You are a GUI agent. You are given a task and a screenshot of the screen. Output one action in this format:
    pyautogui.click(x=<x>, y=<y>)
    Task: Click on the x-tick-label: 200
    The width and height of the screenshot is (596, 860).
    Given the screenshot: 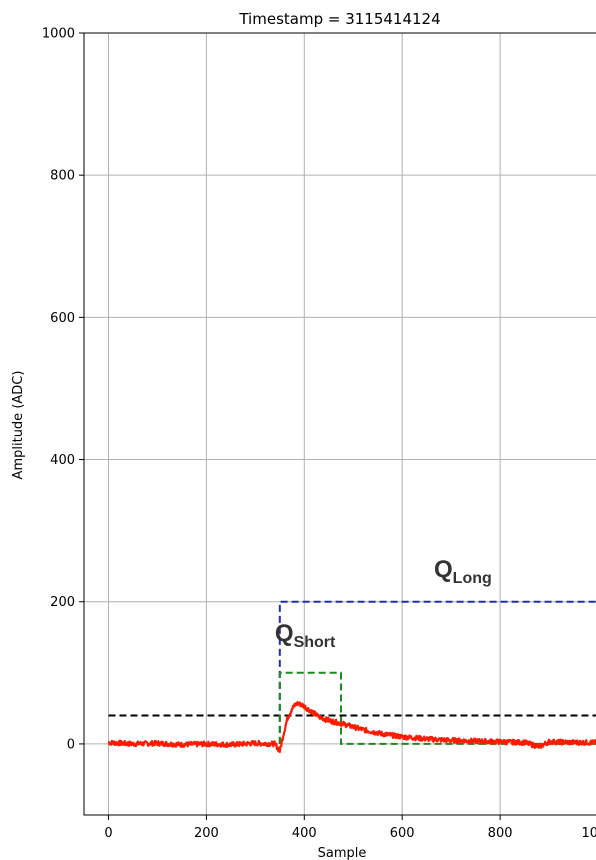 What is the action you would take?
    pyautogui.click(x=206, y=833)
    